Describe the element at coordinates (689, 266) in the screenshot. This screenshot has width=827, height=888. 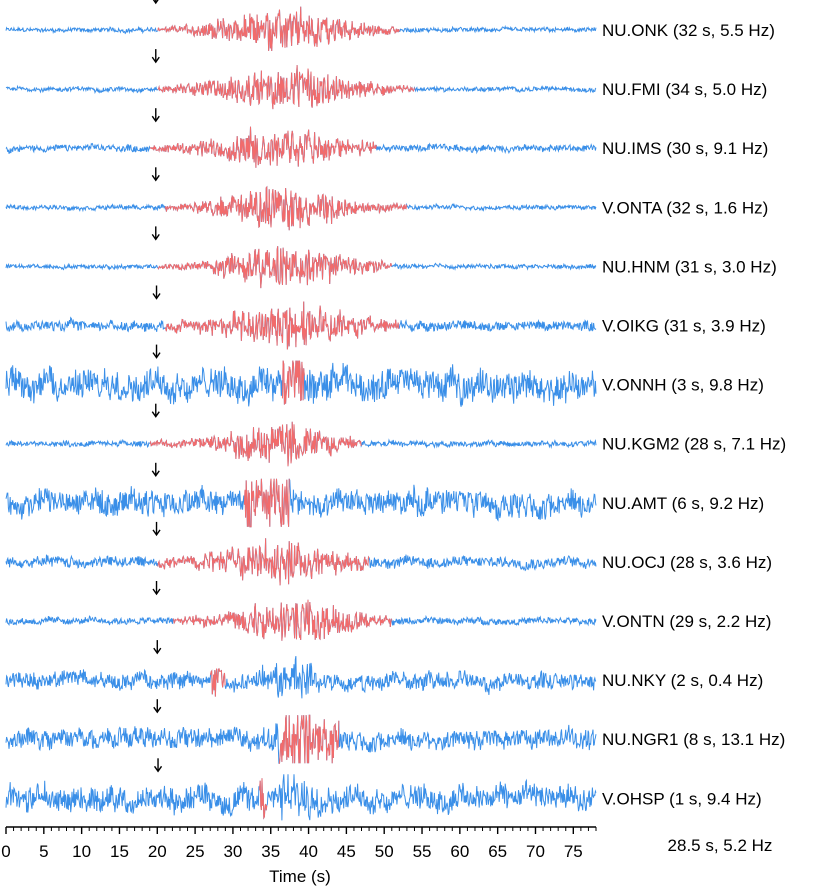
I see `trace-label: NU.HNM (31 s, 3.0 Hz)` at that location.